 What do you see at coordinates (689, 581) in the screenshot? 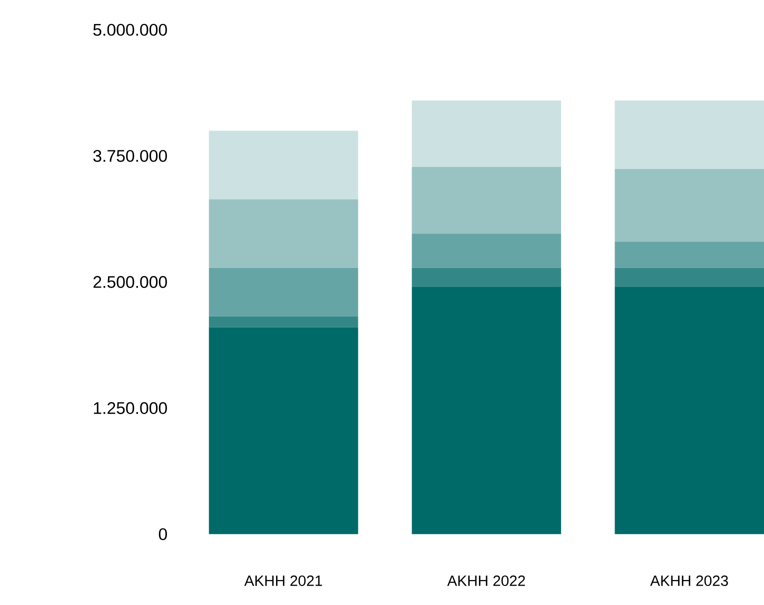
I see `x-tick-label: AKHH 2023` at bounding box center [689, 581].